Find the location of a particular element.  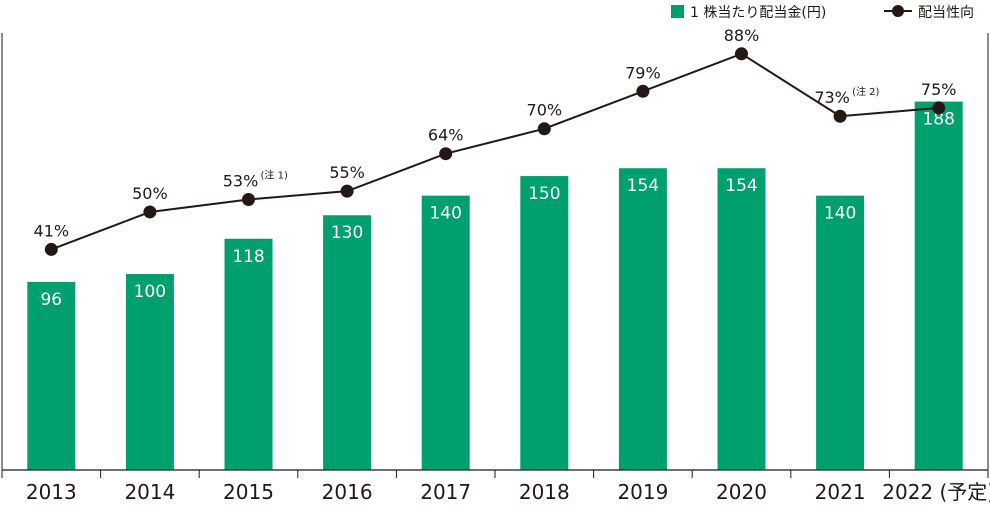

payout-value-label: 75% is located at coordinates (939, 89).